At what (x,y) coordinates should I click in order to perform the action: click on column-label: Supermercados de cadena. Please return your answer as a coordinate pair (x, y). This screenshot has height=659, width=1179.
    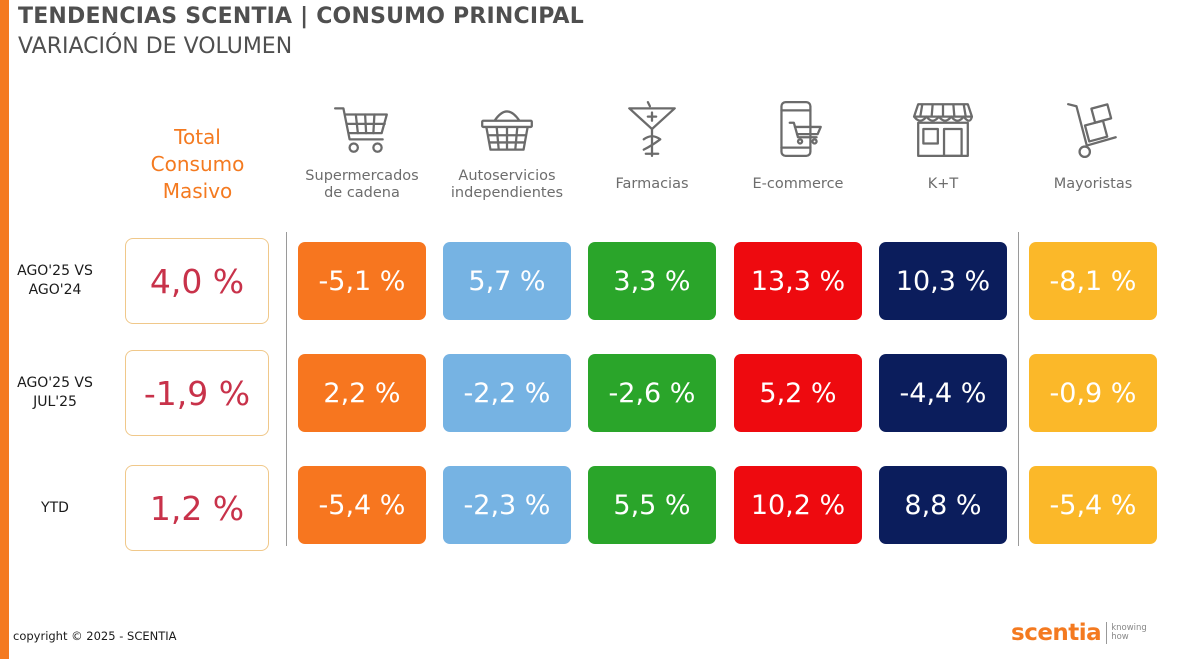
    Looking at the image, I should click on (362, 185).